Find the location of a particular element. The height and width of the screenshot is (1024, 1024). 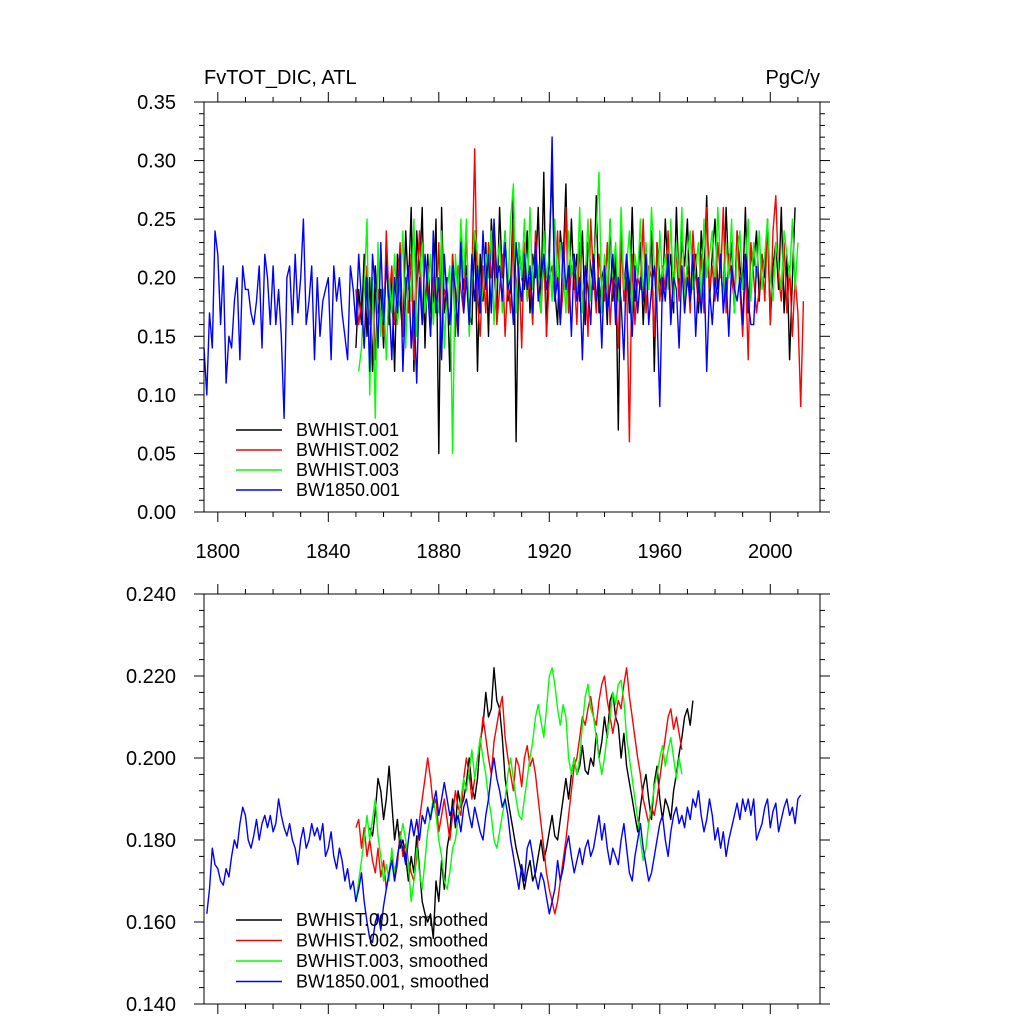

legend-label: BW1850.001 is located at coordinates (348, 490).